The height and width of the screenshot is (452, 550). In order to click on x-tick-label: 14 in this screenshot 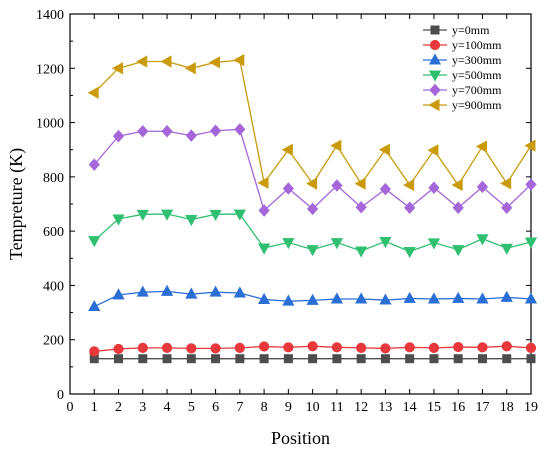, I will do `click(410, 407)`.